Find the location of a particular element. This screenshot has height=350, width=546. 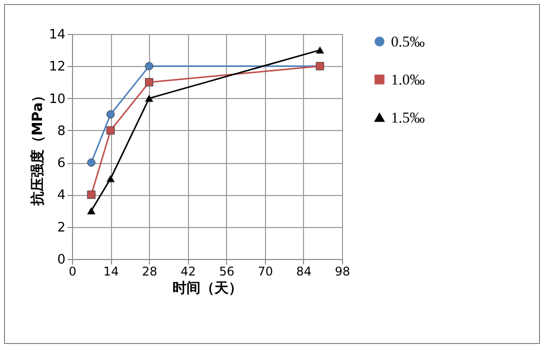

y-tick-label: 2 is located at coordinates (61, 228).